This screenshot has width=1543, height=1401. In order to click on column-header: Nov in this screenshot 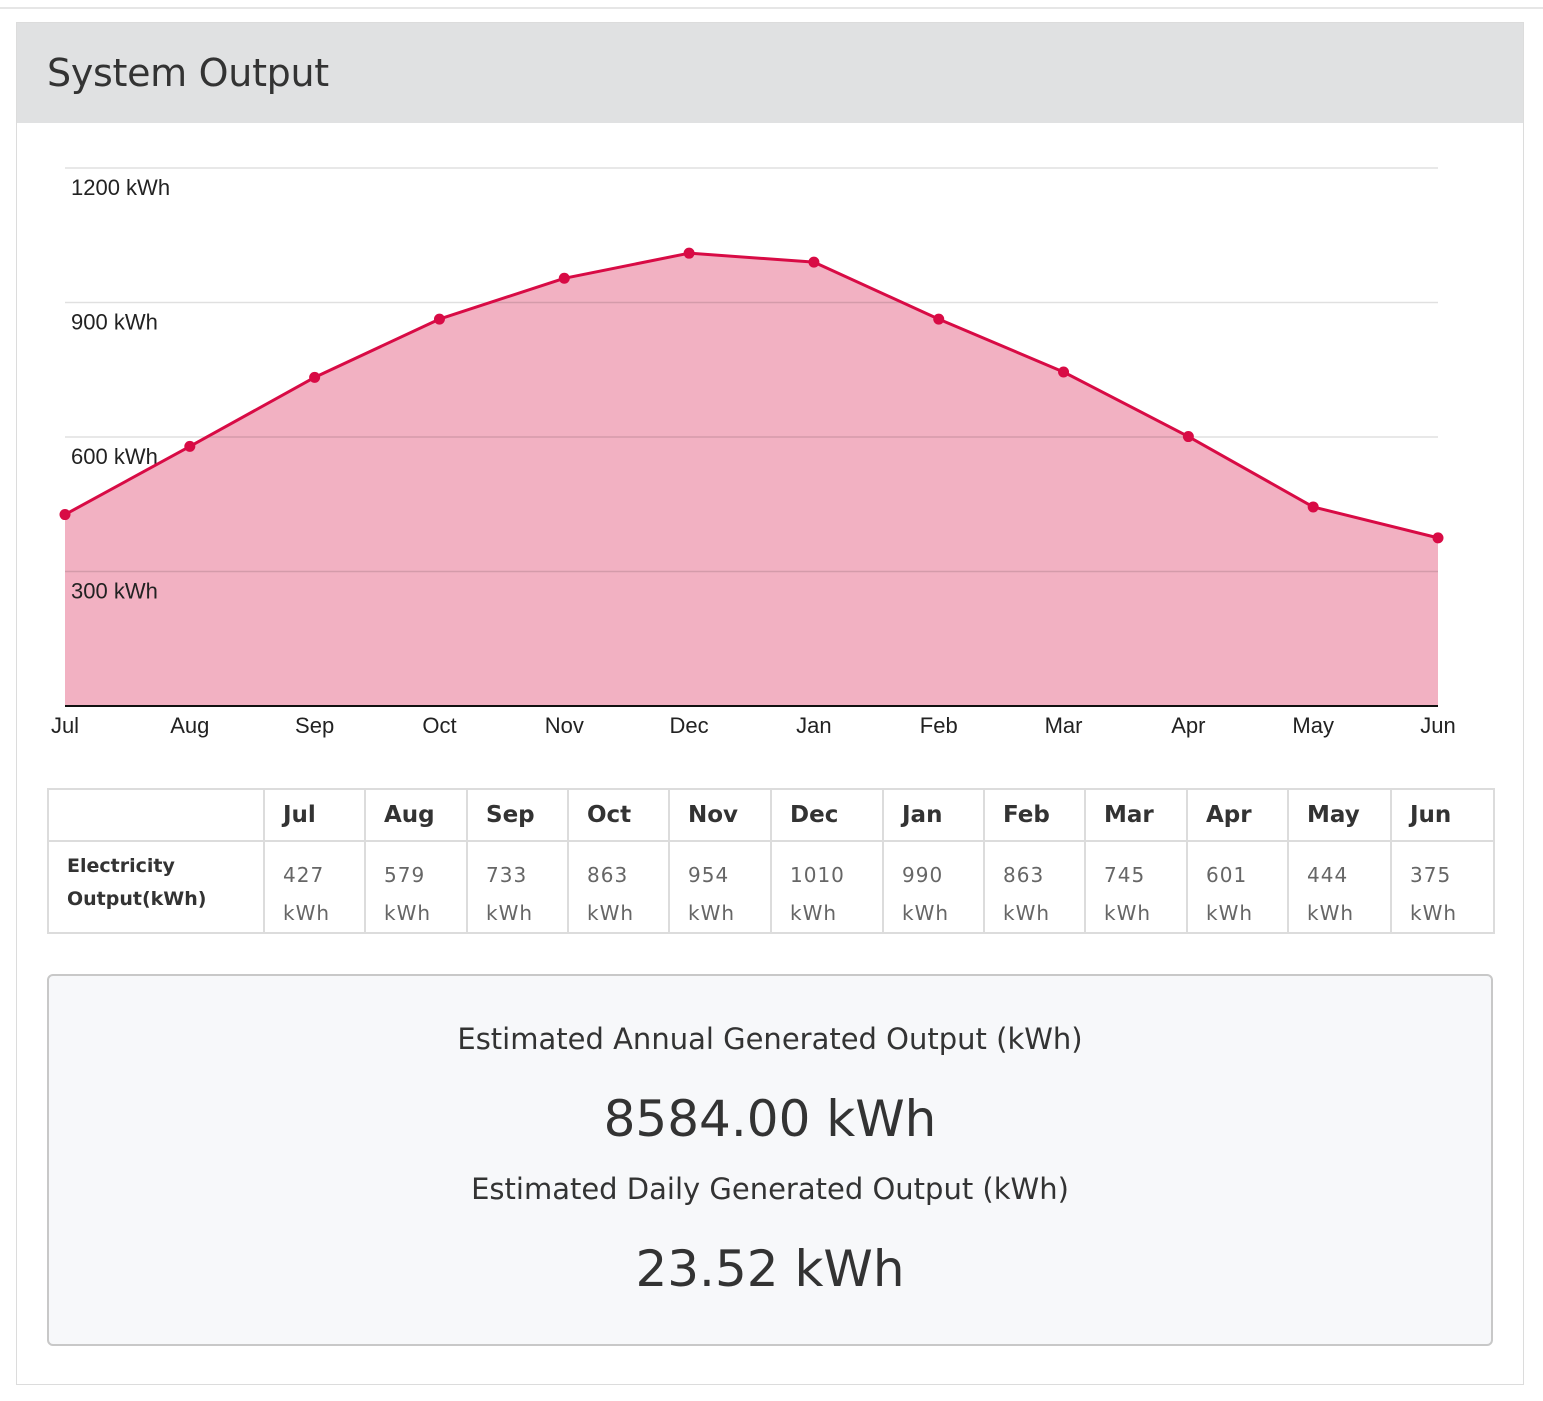, I will do `click(720, 815)`.